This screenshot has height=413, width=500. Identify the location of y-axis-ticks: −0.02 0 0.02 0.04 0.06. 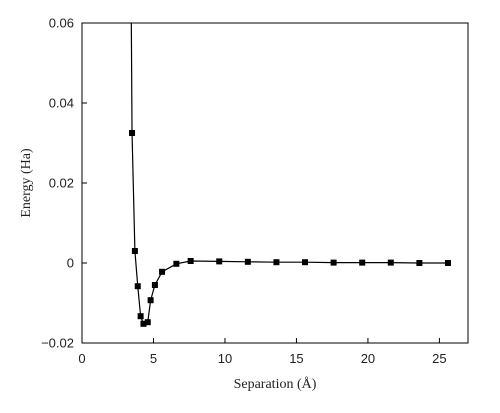
(64, 183).